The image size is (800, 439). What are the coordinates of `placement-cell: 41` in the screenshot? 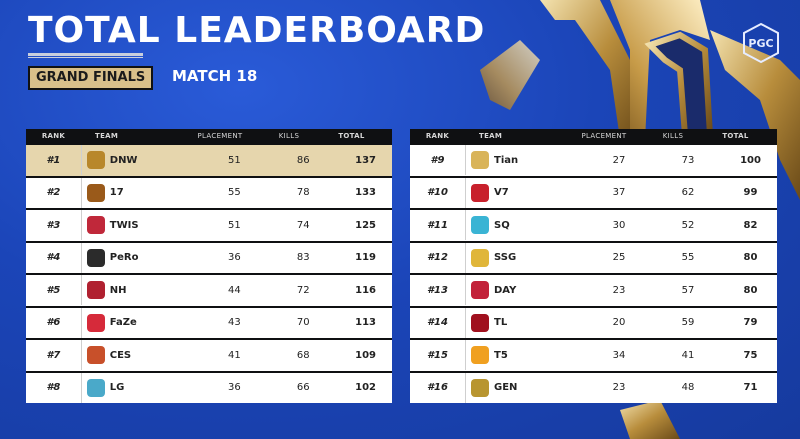 It's located at (234, 355).